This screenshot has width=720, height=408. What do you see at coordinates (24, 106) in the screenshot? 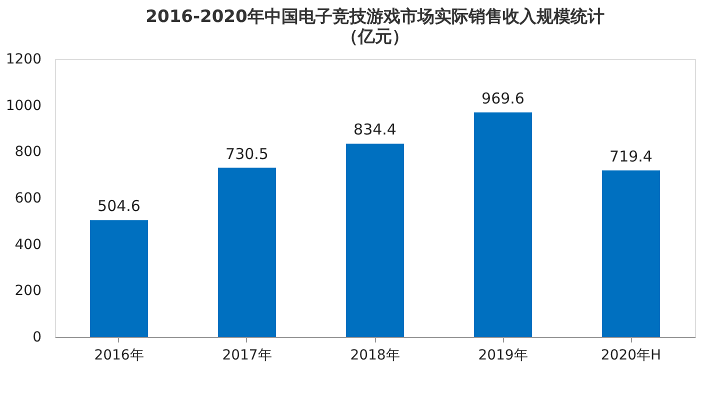
I see `y-tick-label: 1000` at bounding box center [24, 106].